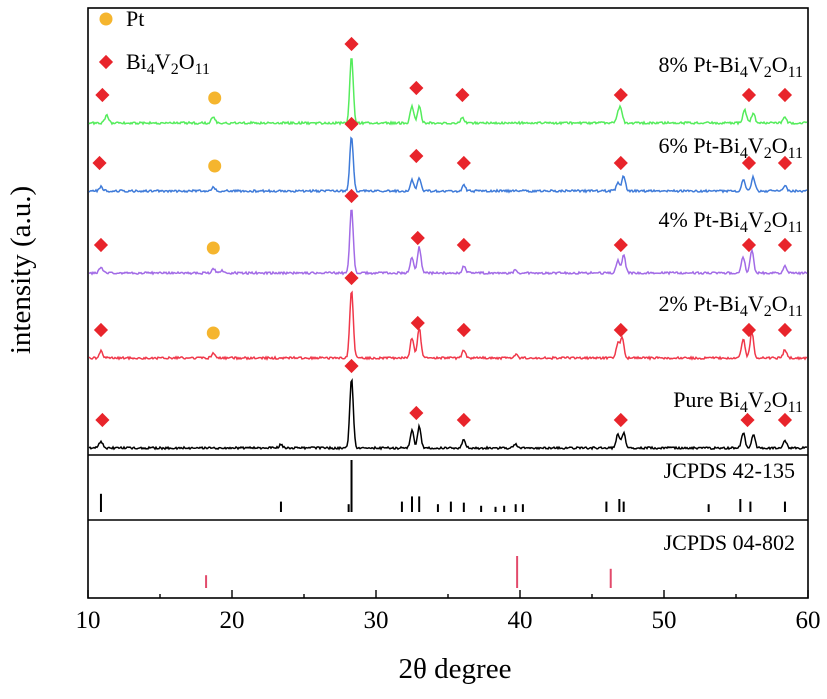 The height and width of the screenshot is (699, 827). Describe the element at coordinates (154, 42) in the screenshot. I see `legend: Pt Bi4V2O11` at that location.